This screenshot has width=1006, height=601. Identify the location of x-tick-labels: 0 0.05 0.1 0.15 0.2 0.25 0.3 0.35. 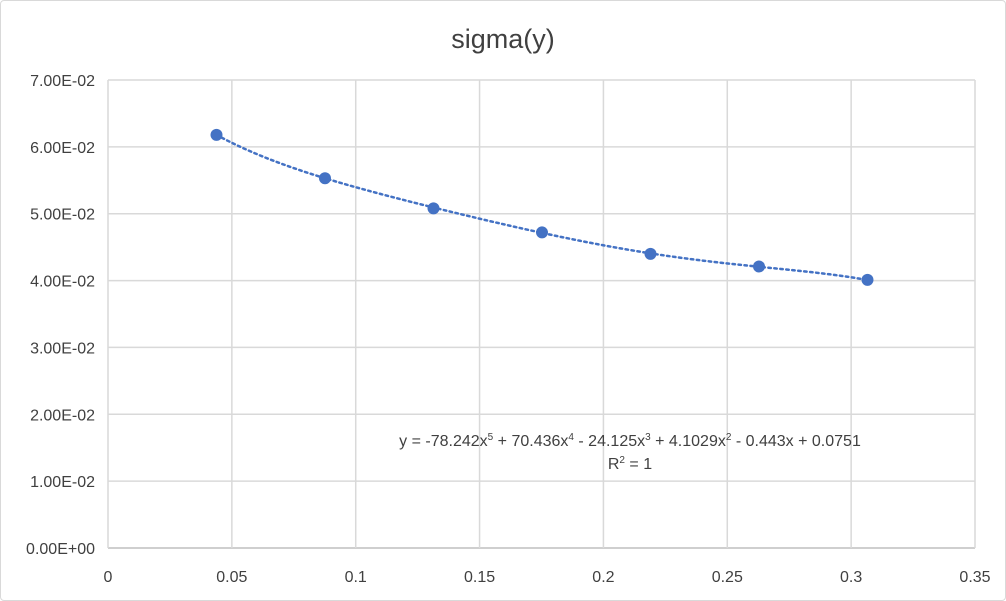
(547, 577).